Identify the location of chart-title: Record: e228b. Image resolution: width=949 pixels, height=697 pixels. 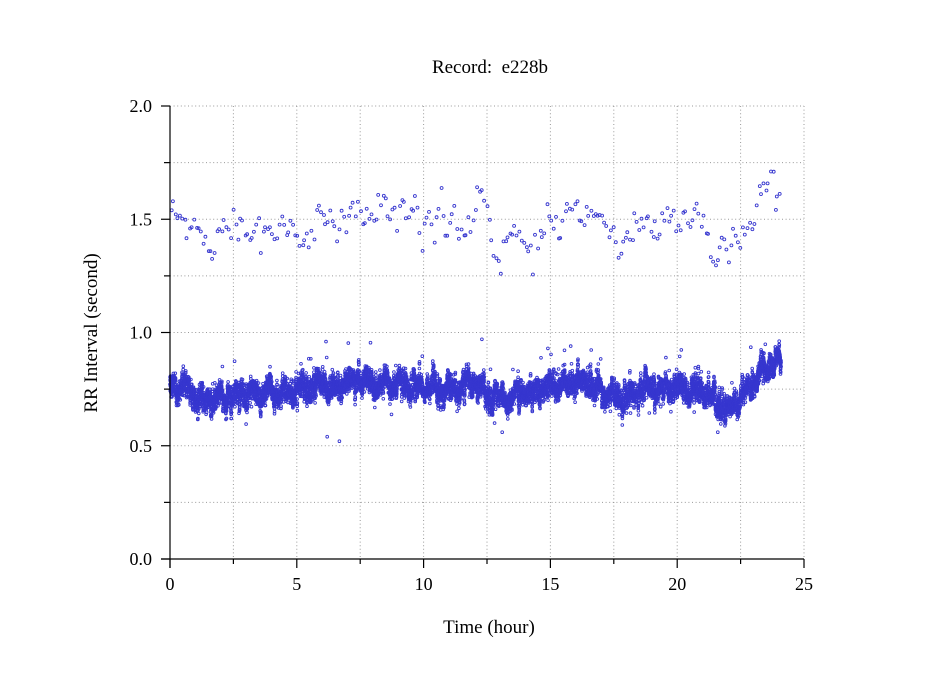
(490, 67).